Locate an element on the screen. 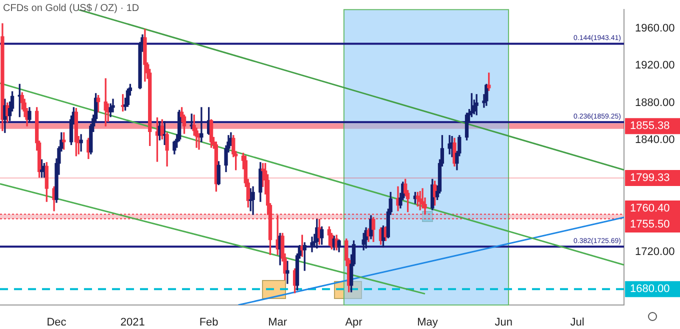 Image resolution: width=680 pixels, height=329 pixels. x-tick-label: Dec is located at coordinates (56, 322).